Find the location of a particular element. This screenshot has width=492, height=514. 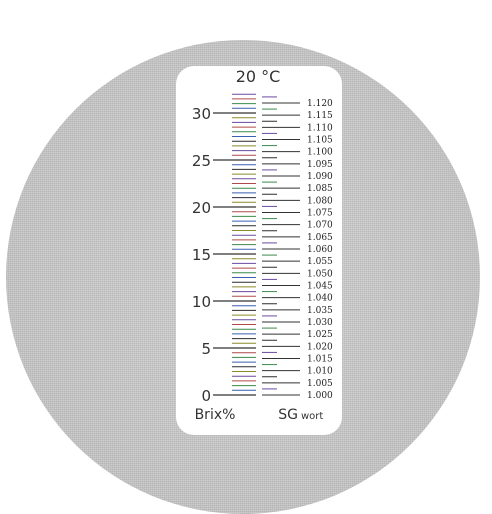

sg-tick-label: 1.050 is located at coordinates (320, 274).